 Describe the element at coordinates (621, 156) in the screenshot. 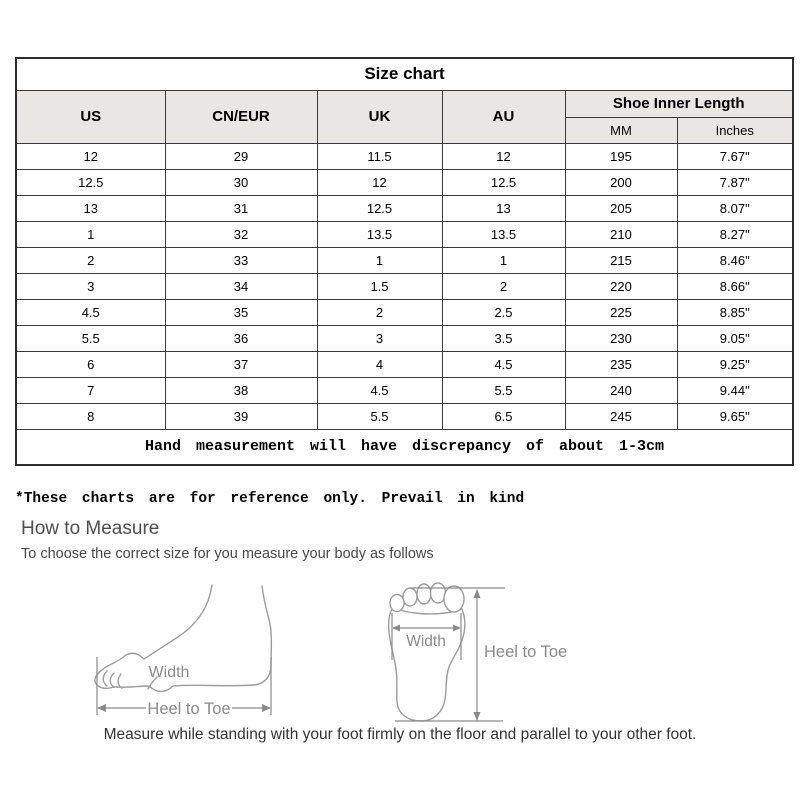

I see `size-cell: 195` at that location.